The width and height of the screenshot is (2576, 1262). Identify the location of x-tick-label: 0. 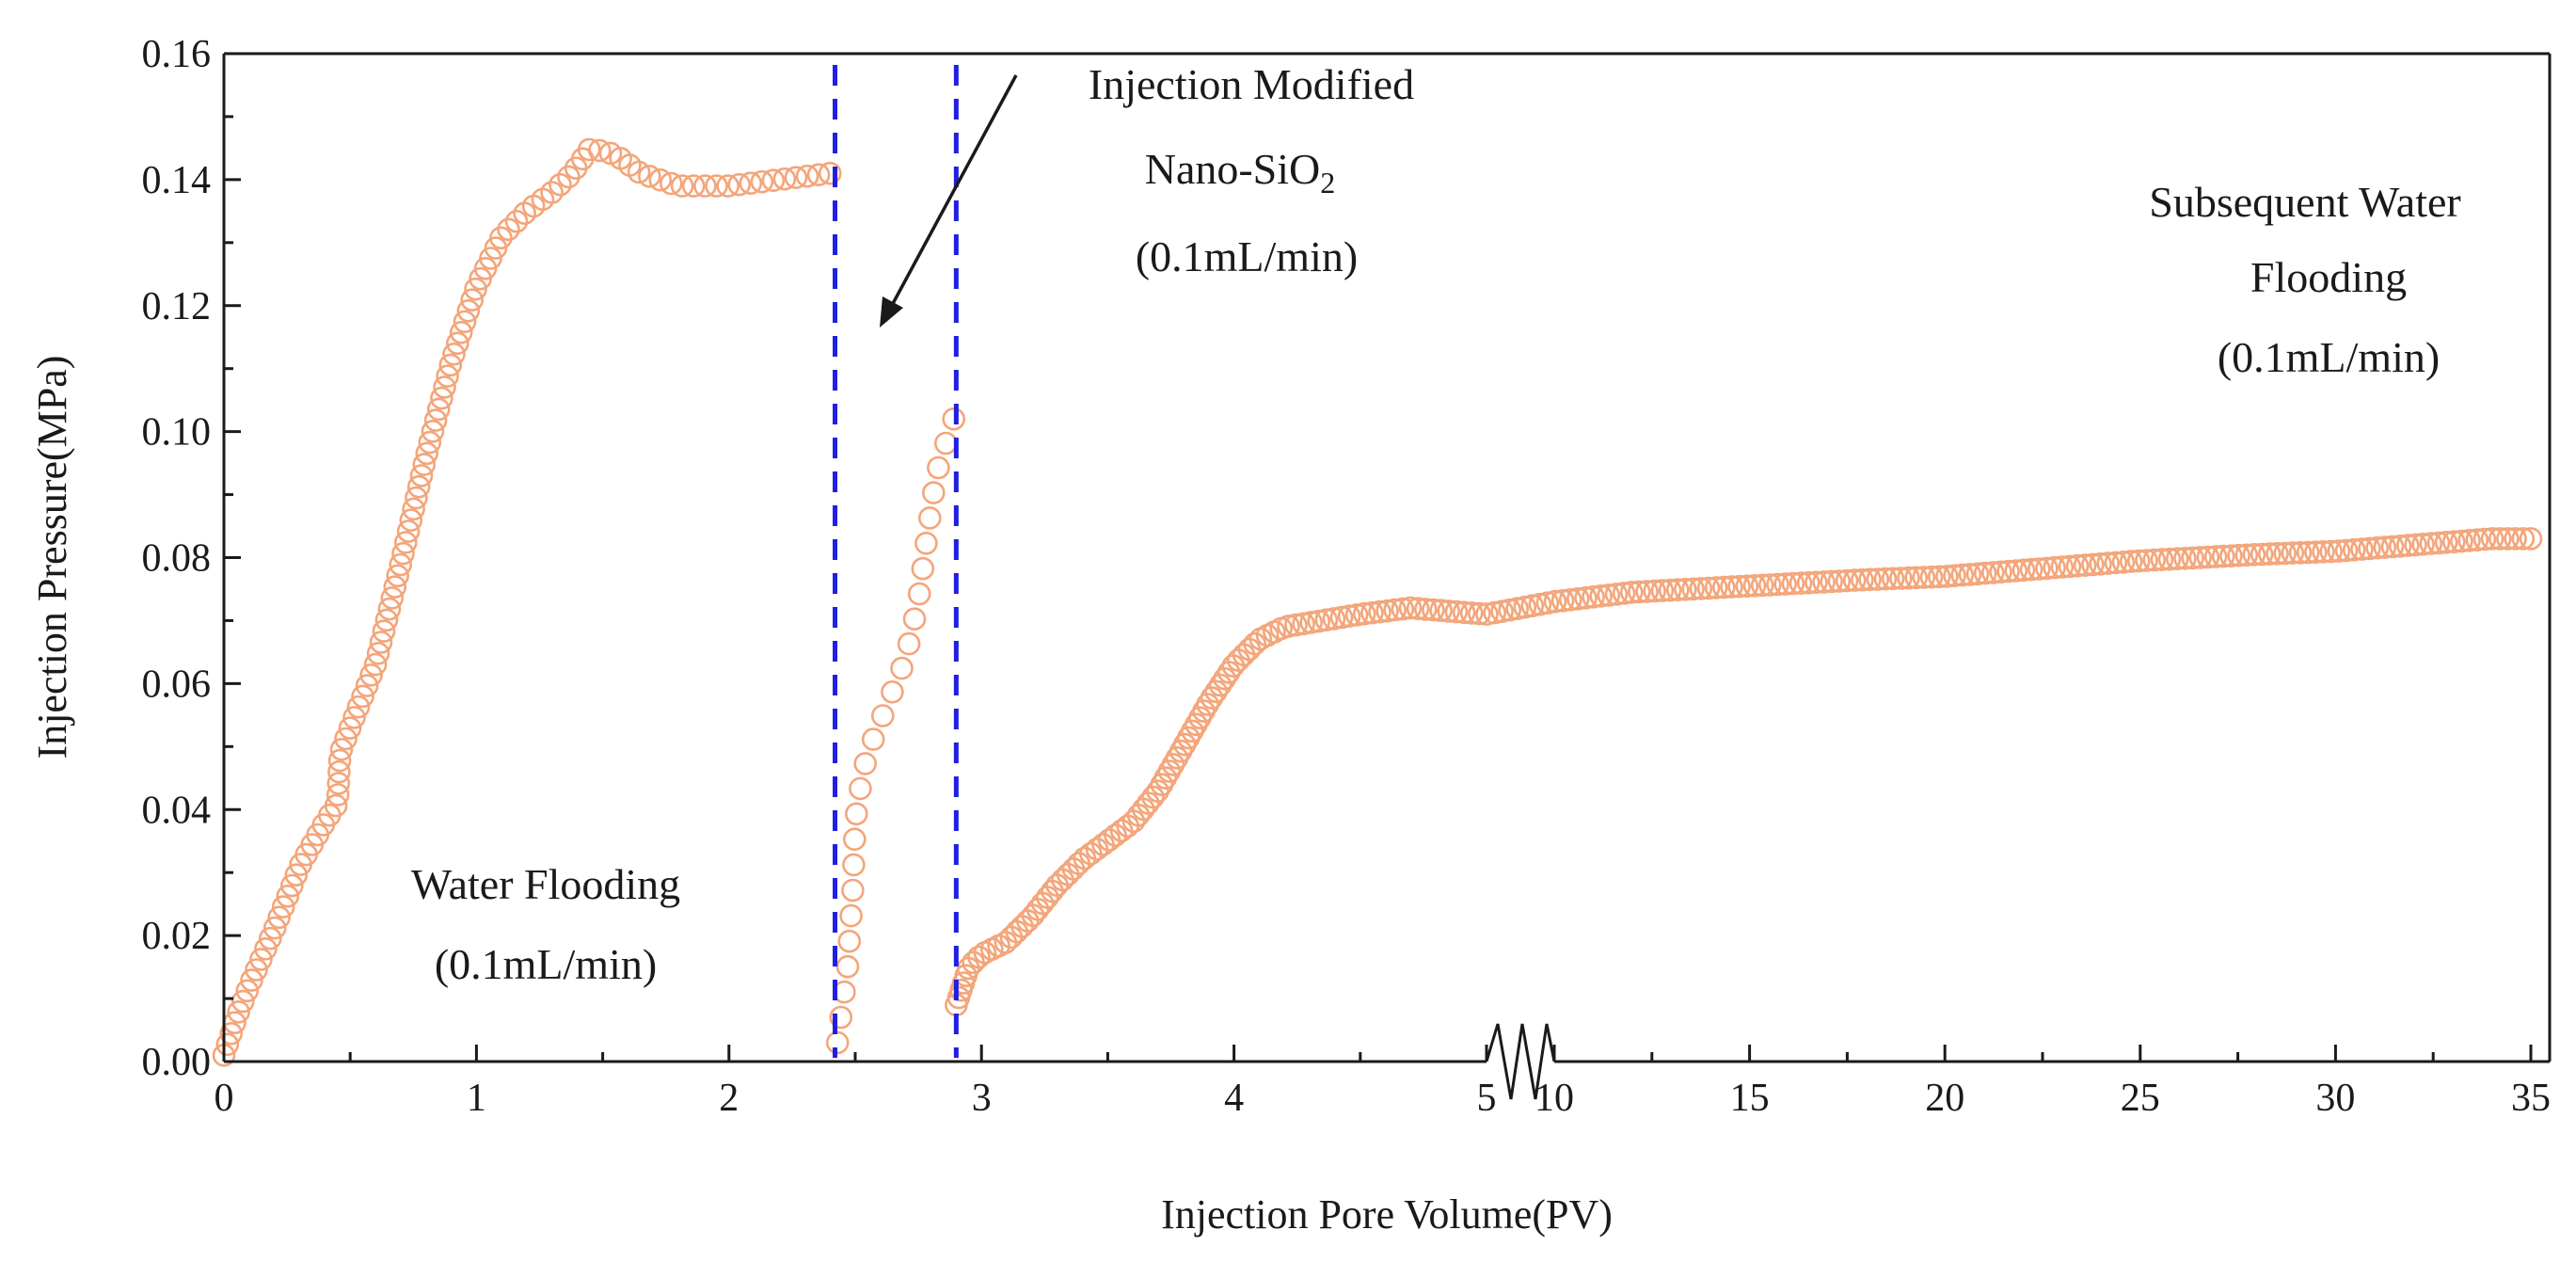
(225, 1098).